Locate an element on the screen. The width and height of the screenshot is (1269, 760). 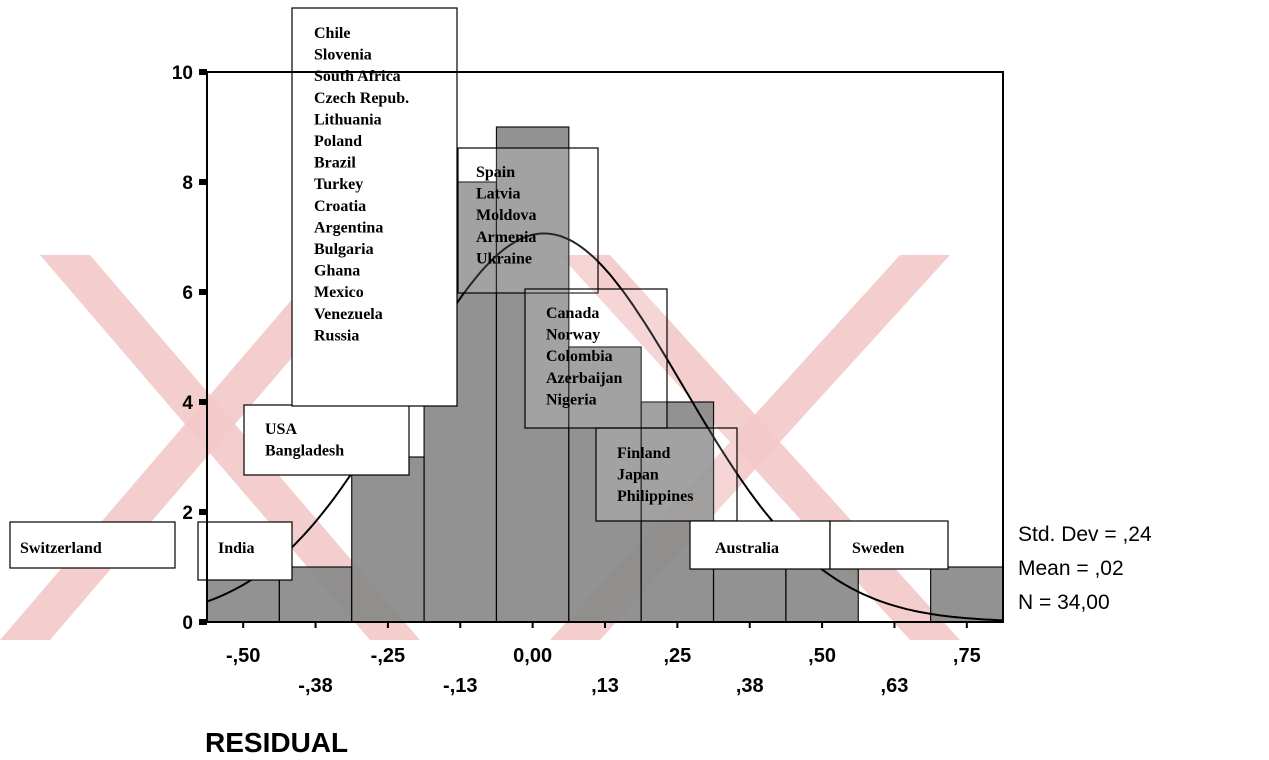
annotation-label: South Africa is located at coordinates (357, 76).